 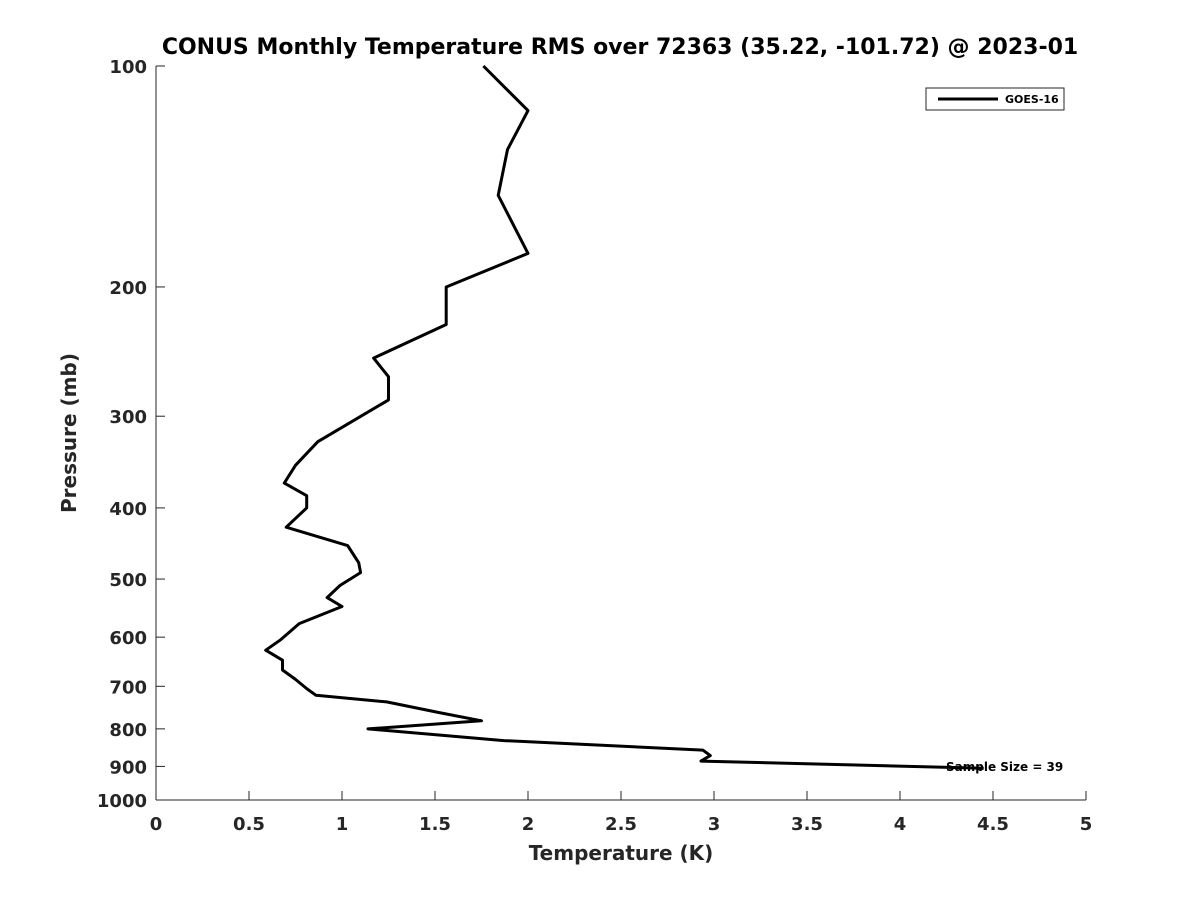 I want to click on x-tick-label: 4, so click(x=900, y=824).